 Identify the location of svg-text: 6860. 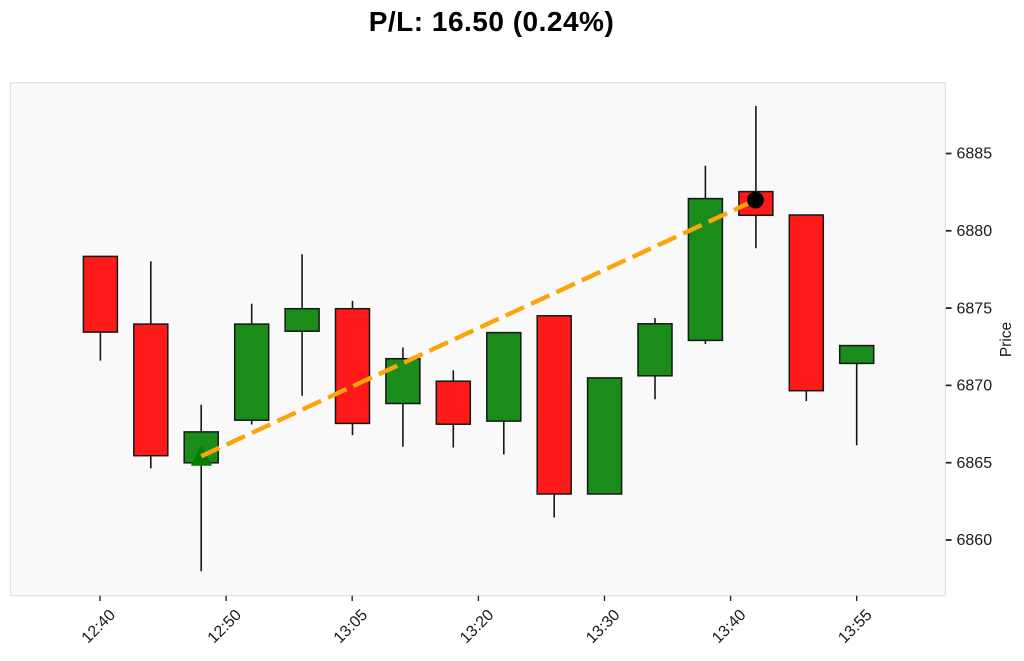
(975, 540).